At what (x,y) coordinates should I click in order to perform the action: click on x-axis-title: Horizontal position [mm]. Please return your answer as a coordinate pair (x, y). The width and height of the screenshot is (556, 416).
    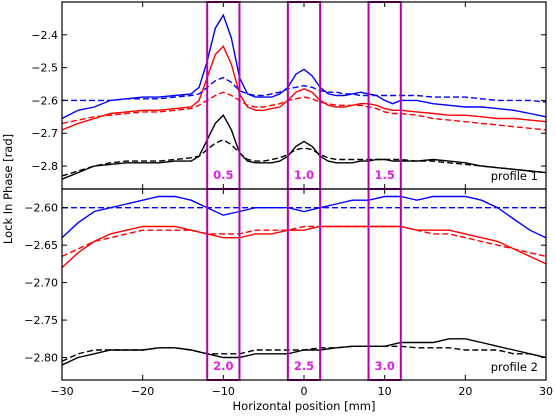
    Looking at the image, I should click on (304, 406).